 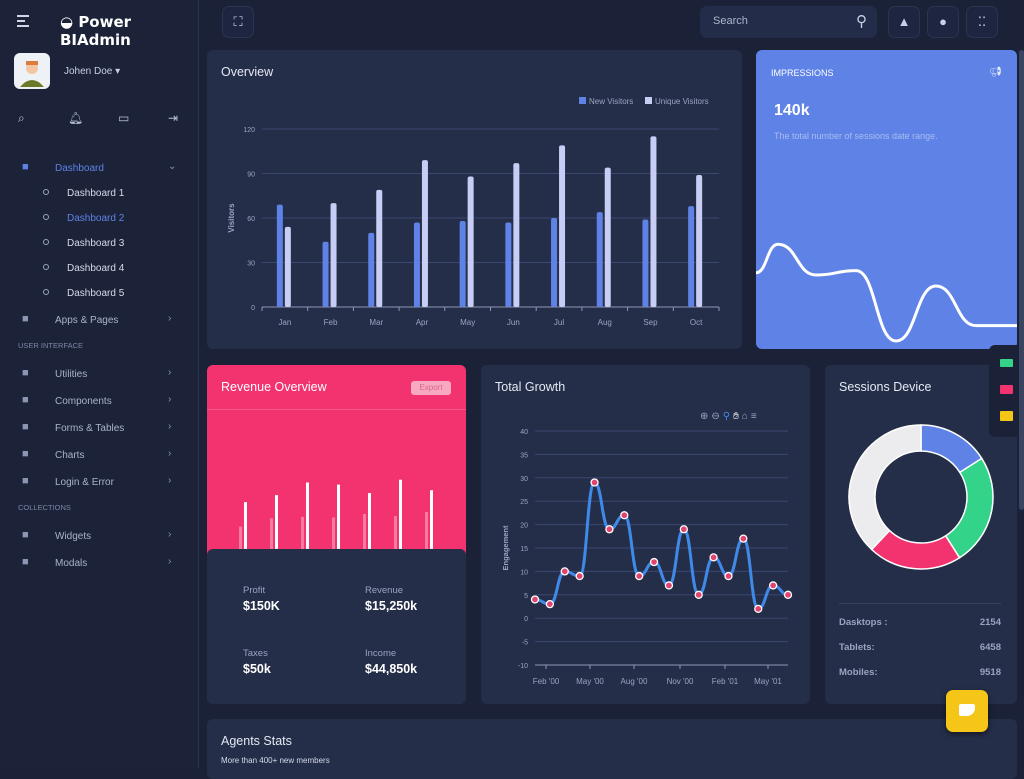 I want to click on settings-icon: ⁚⁚, so click(x=982, y=21).